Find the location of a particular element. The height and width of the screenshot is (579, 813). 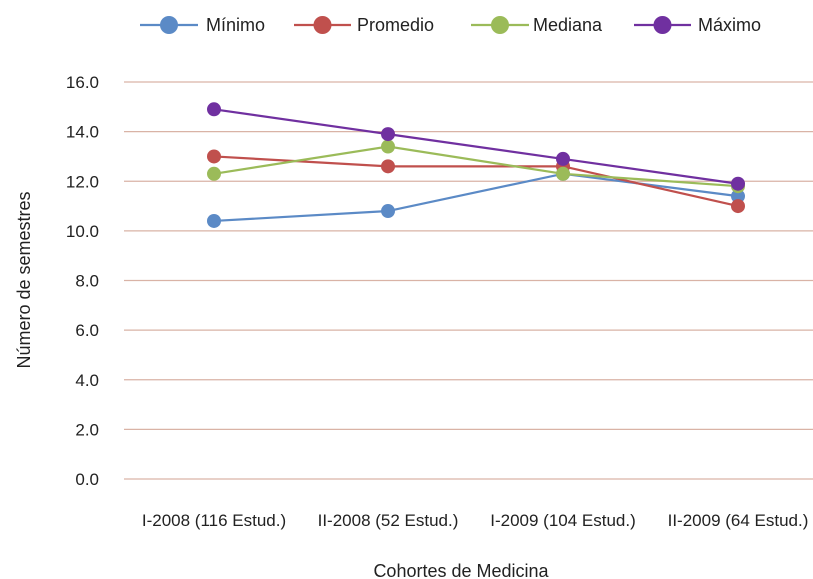

series-mínimo is located at coordinates (476, 197).